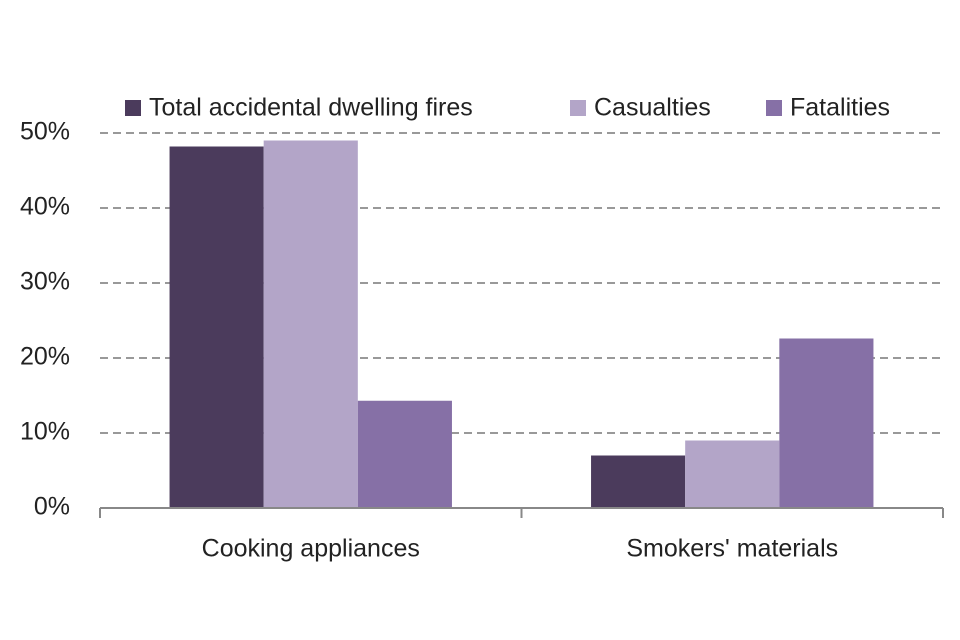 The height and width of the screenshot is (640, 960). I want to click on legend-label: Fatalities, so click(840, 108).